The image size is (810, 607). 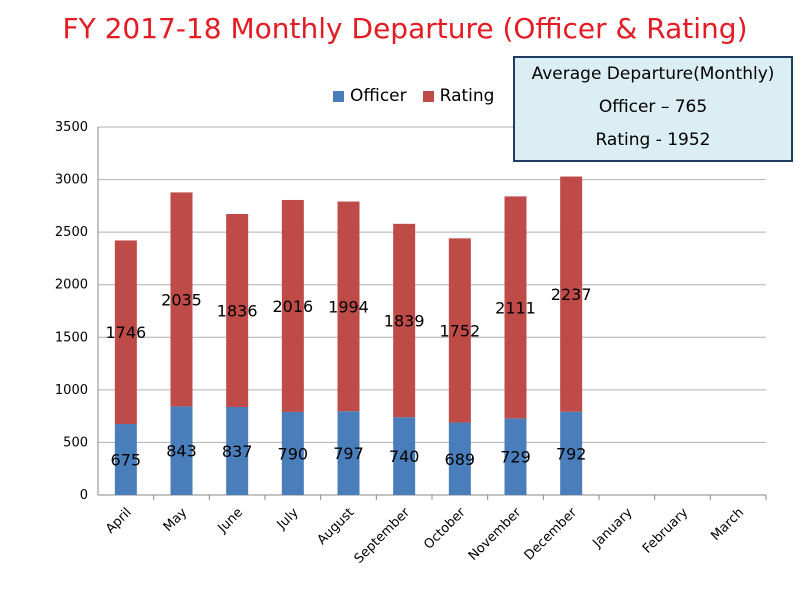 I want to click on y-tick-label: 1000, so click(x=71, y=390).